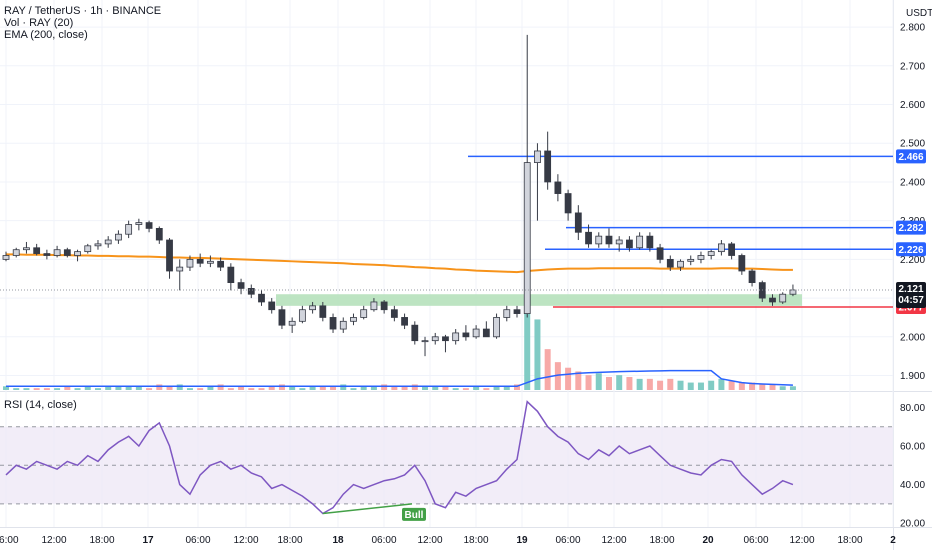 The image size is (932, 550). I want to click on time-tick-label: 20, so click(708, 540).